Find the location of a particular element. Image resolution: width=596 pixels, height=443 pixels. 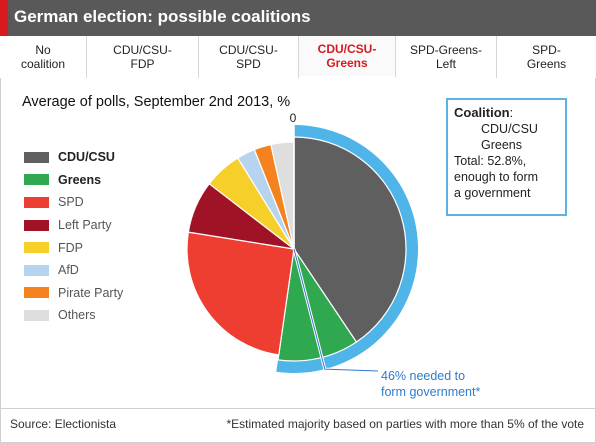

legend-item-spd: SPD is located at coordinates (73, 202).